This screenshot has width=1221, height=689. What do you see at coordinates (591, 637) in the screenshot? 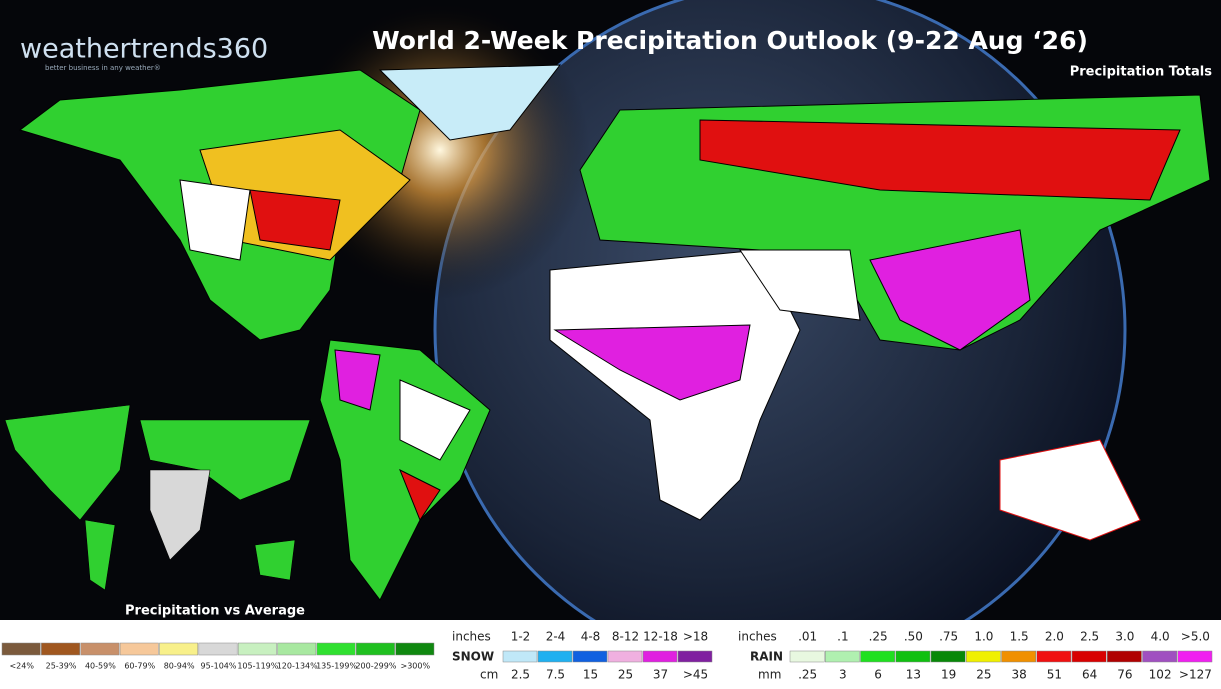
I see `legend-top-label: 4-8` at bounding box center [591, 637].